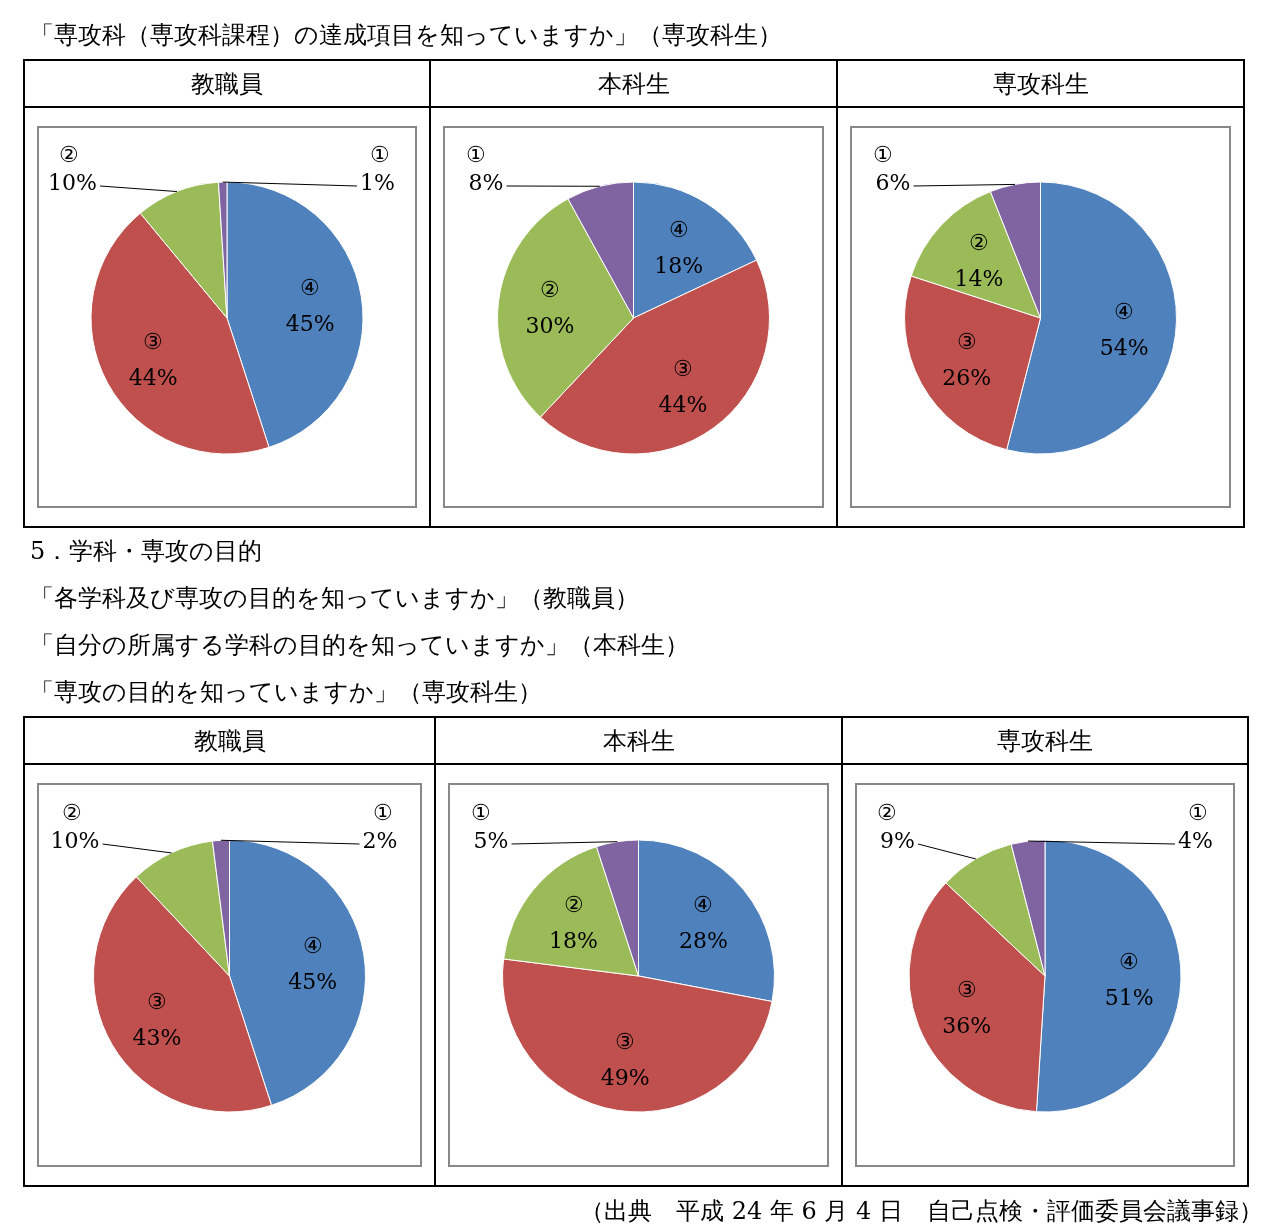  I want to click on text: 「自分の所属する学科の目的を知っていますか」（本科生）, so click(359, 645).